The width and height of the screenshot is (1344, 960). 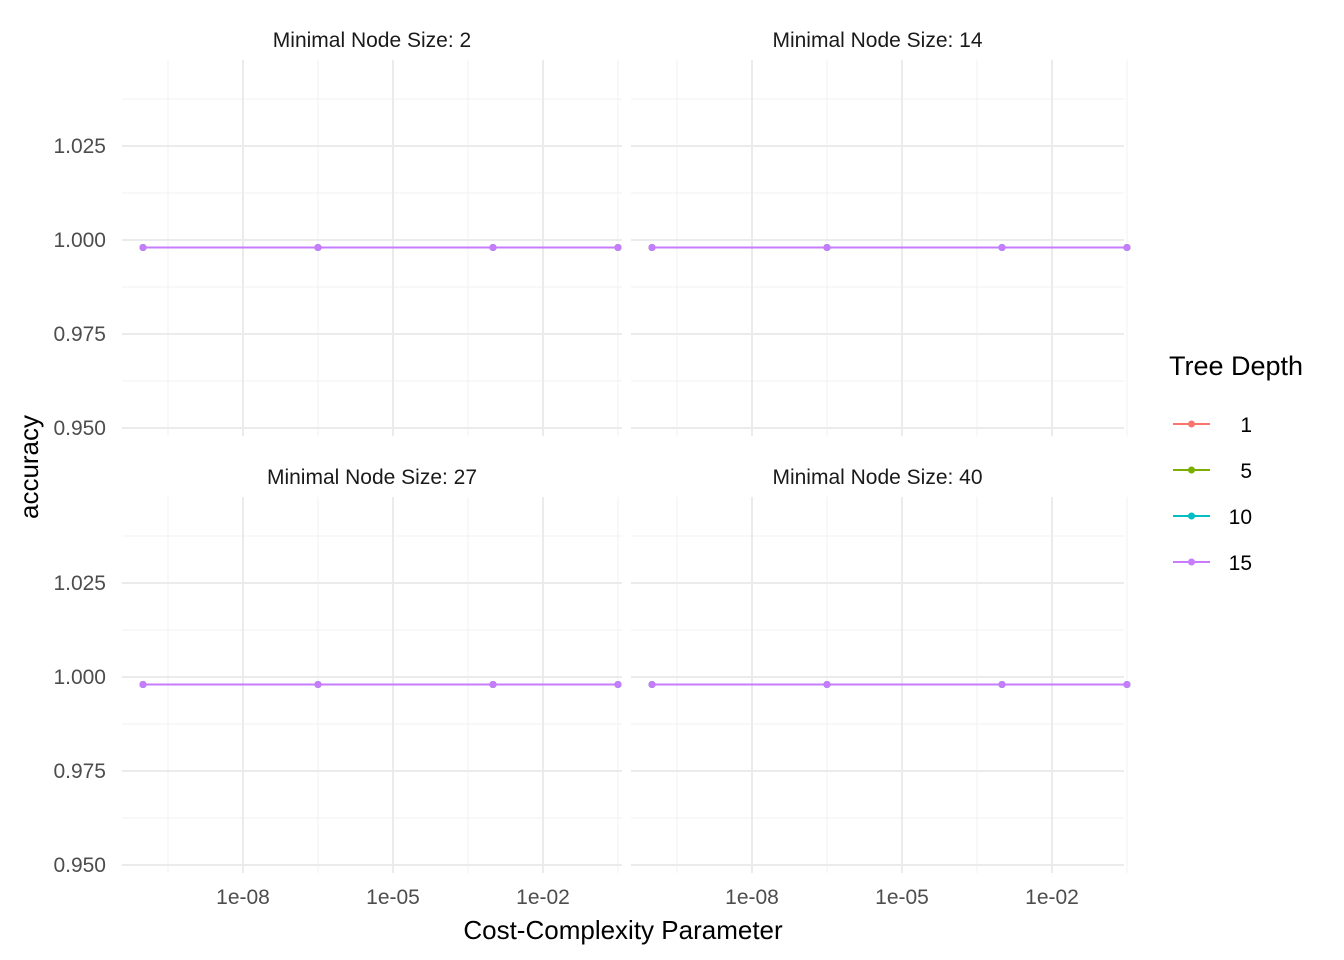 What do you see at coordinates (372, 40) in the screenshot?
I see `facet-strip-title: Minimal Node Size: 2` at bounding box center [372, 40].